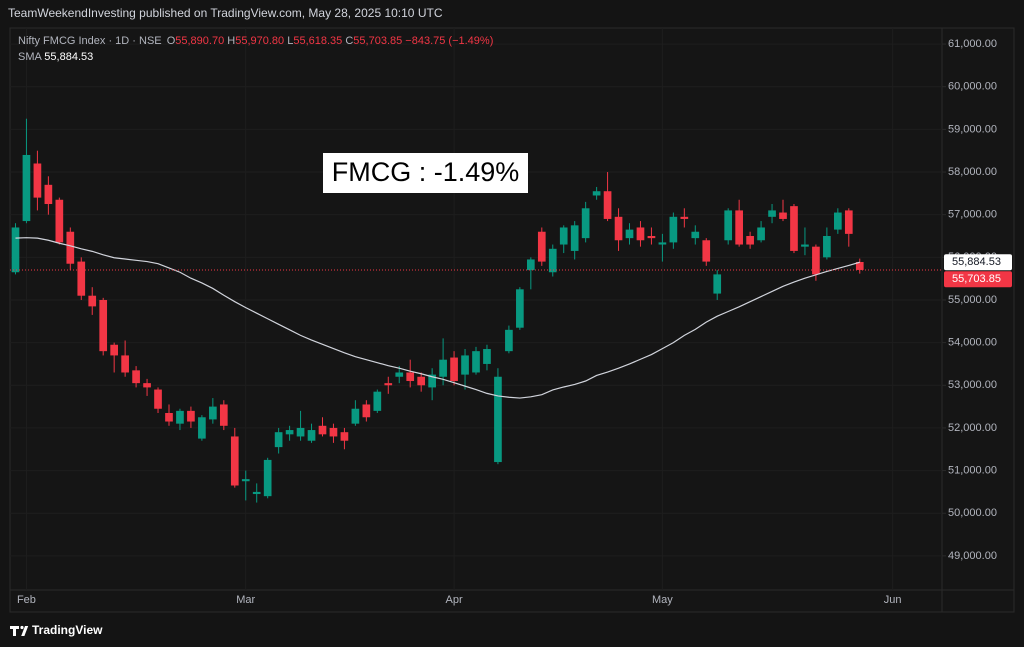 Image resolution: width=1024 pixels, height=647 pixels. I want to click on sma-price-tag, so click(978, 262).